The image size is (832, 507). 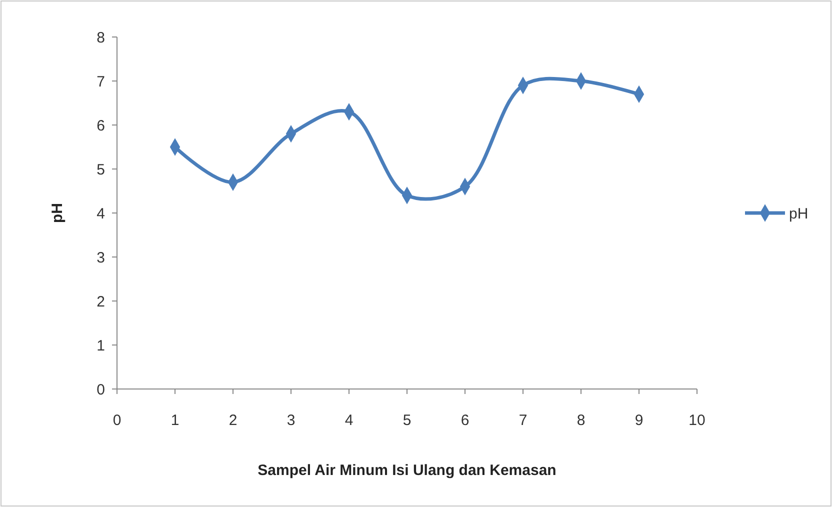 I want to click on y-tick-label: 5, so click(x=100, y=169).